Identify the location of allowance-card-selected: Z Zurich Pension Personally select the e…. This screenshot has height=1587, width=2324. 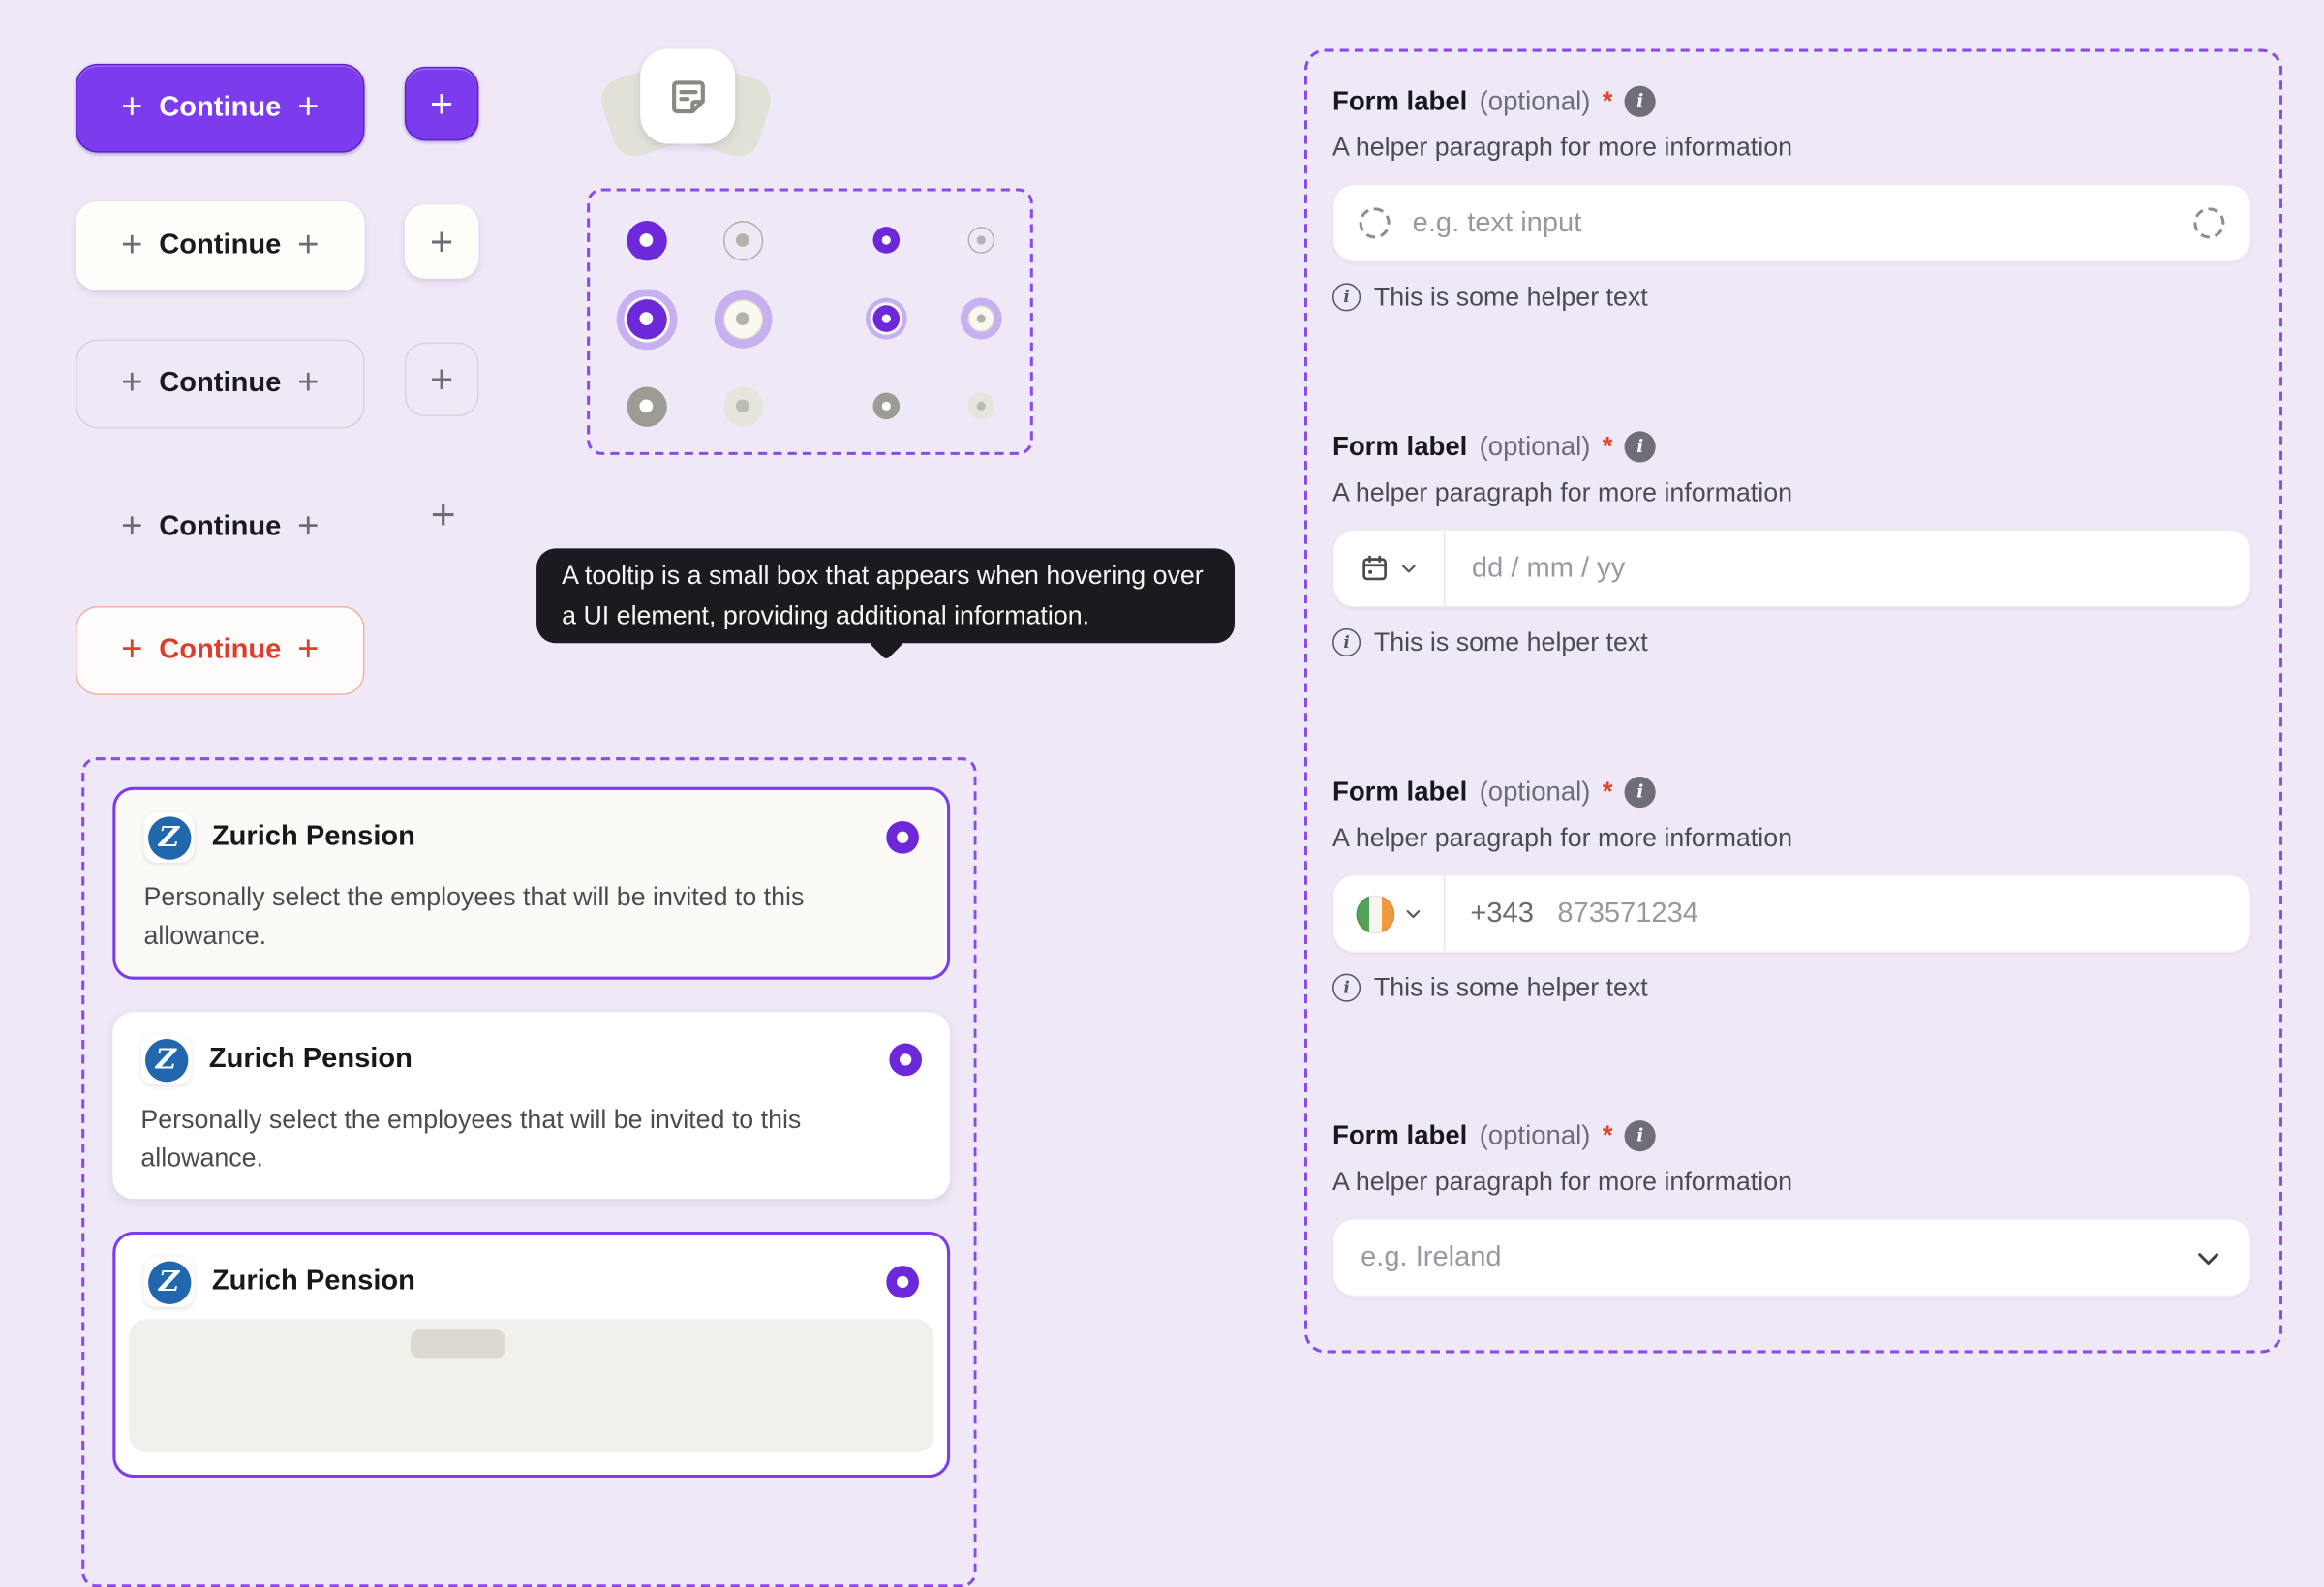
(532, 883).